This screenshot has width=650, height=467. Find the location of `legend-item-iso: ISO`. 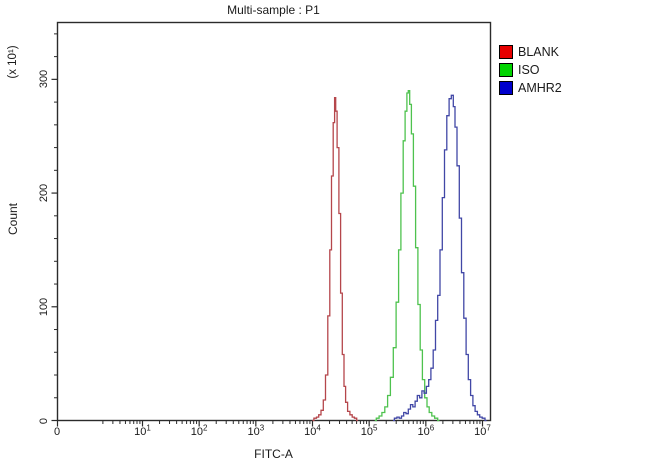

legend-item-iso: ISO is located at coordinates (519, 69).